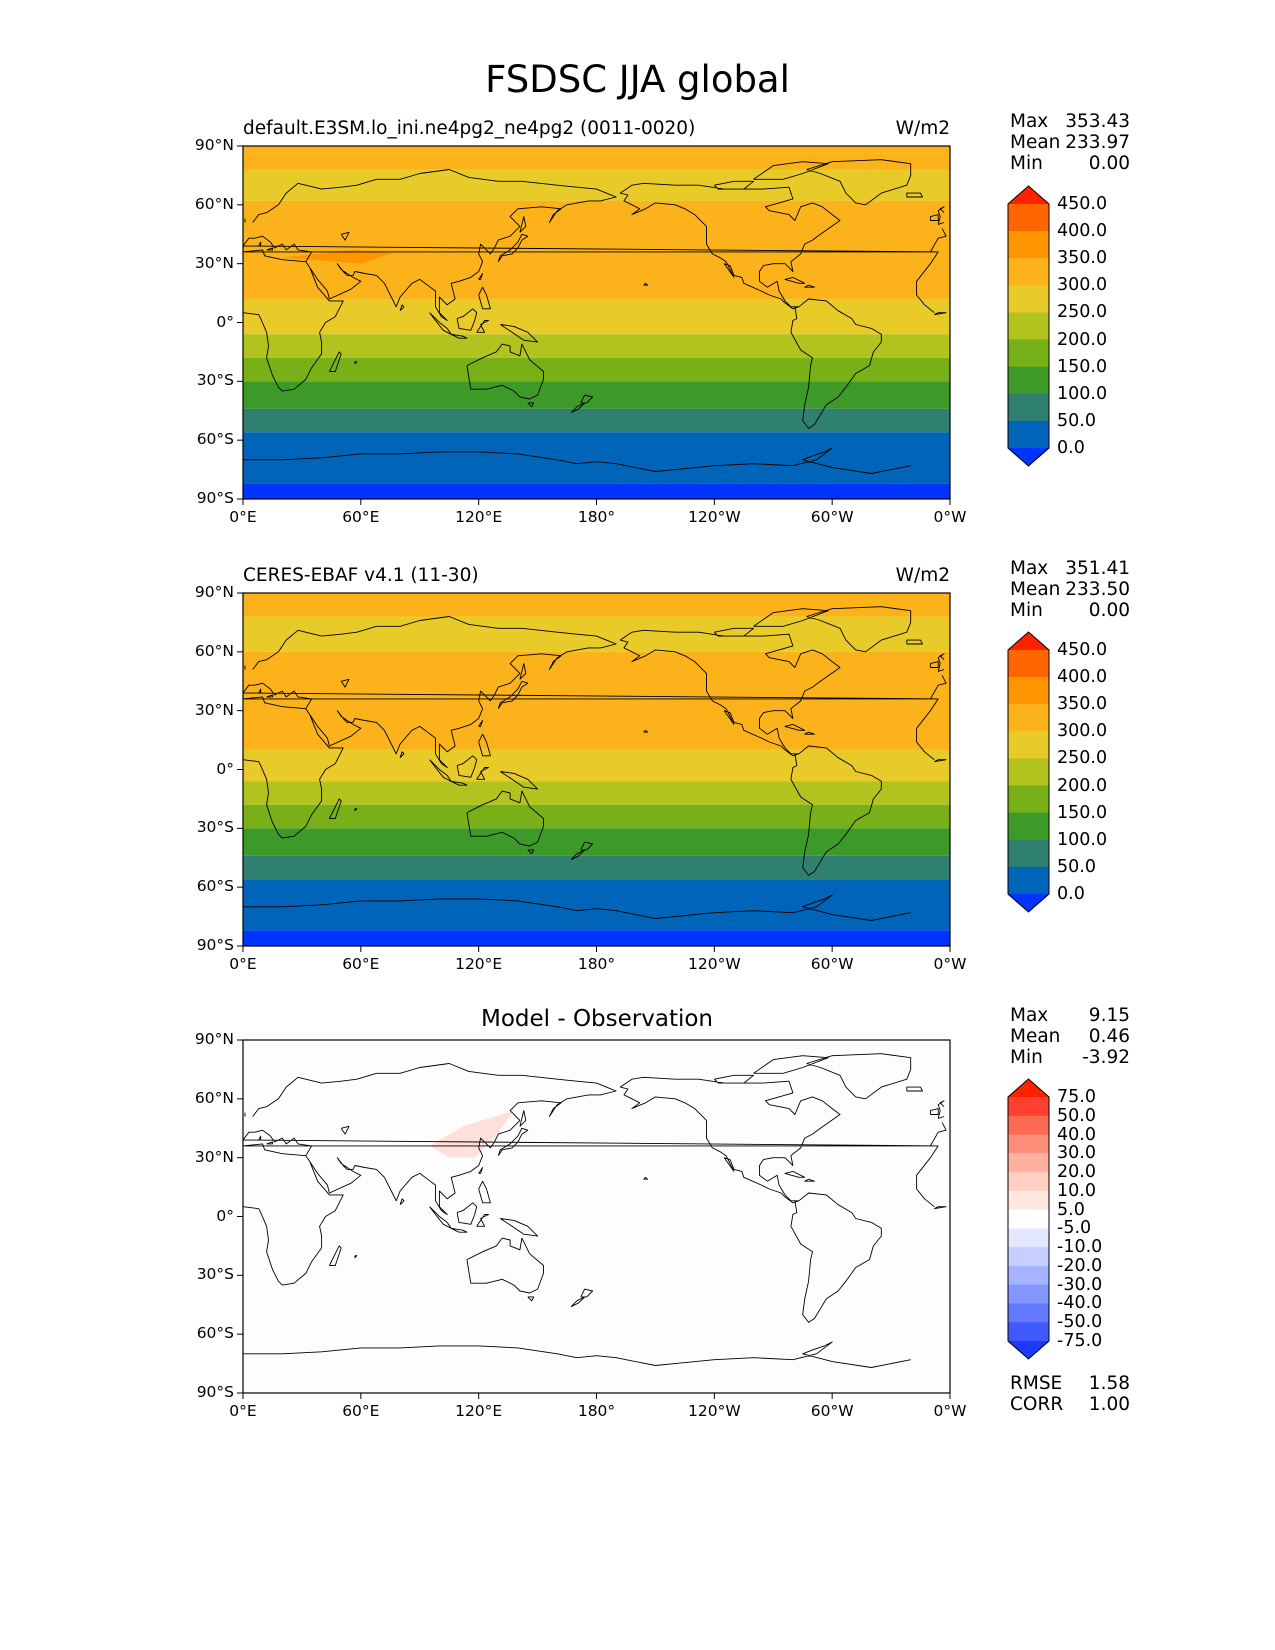 The height and width of the screenshot is (1650, 1275). Describe the element at coordinates (637, 79) in the screenshot. I see `figure-title: FSDSC JJA global` at that location.